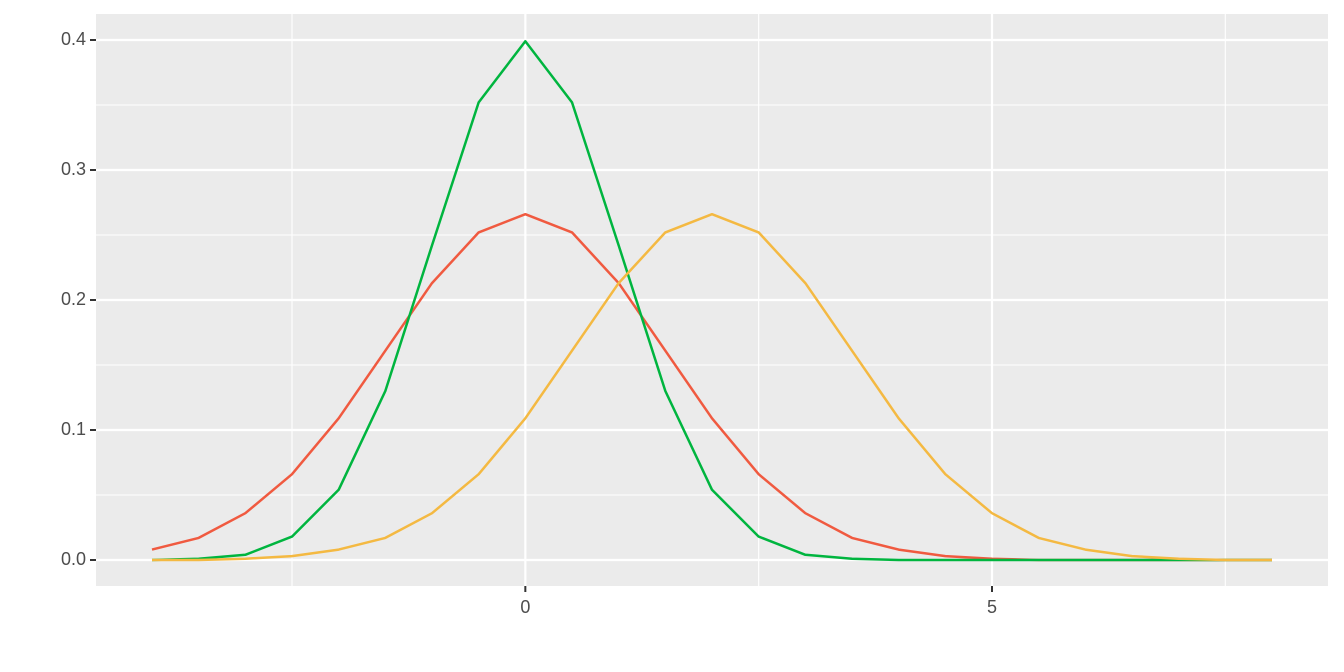 The width and height of the screenshot is (1344, 672). I want to click on y-tick-label: 0.0, so click(73, 559).